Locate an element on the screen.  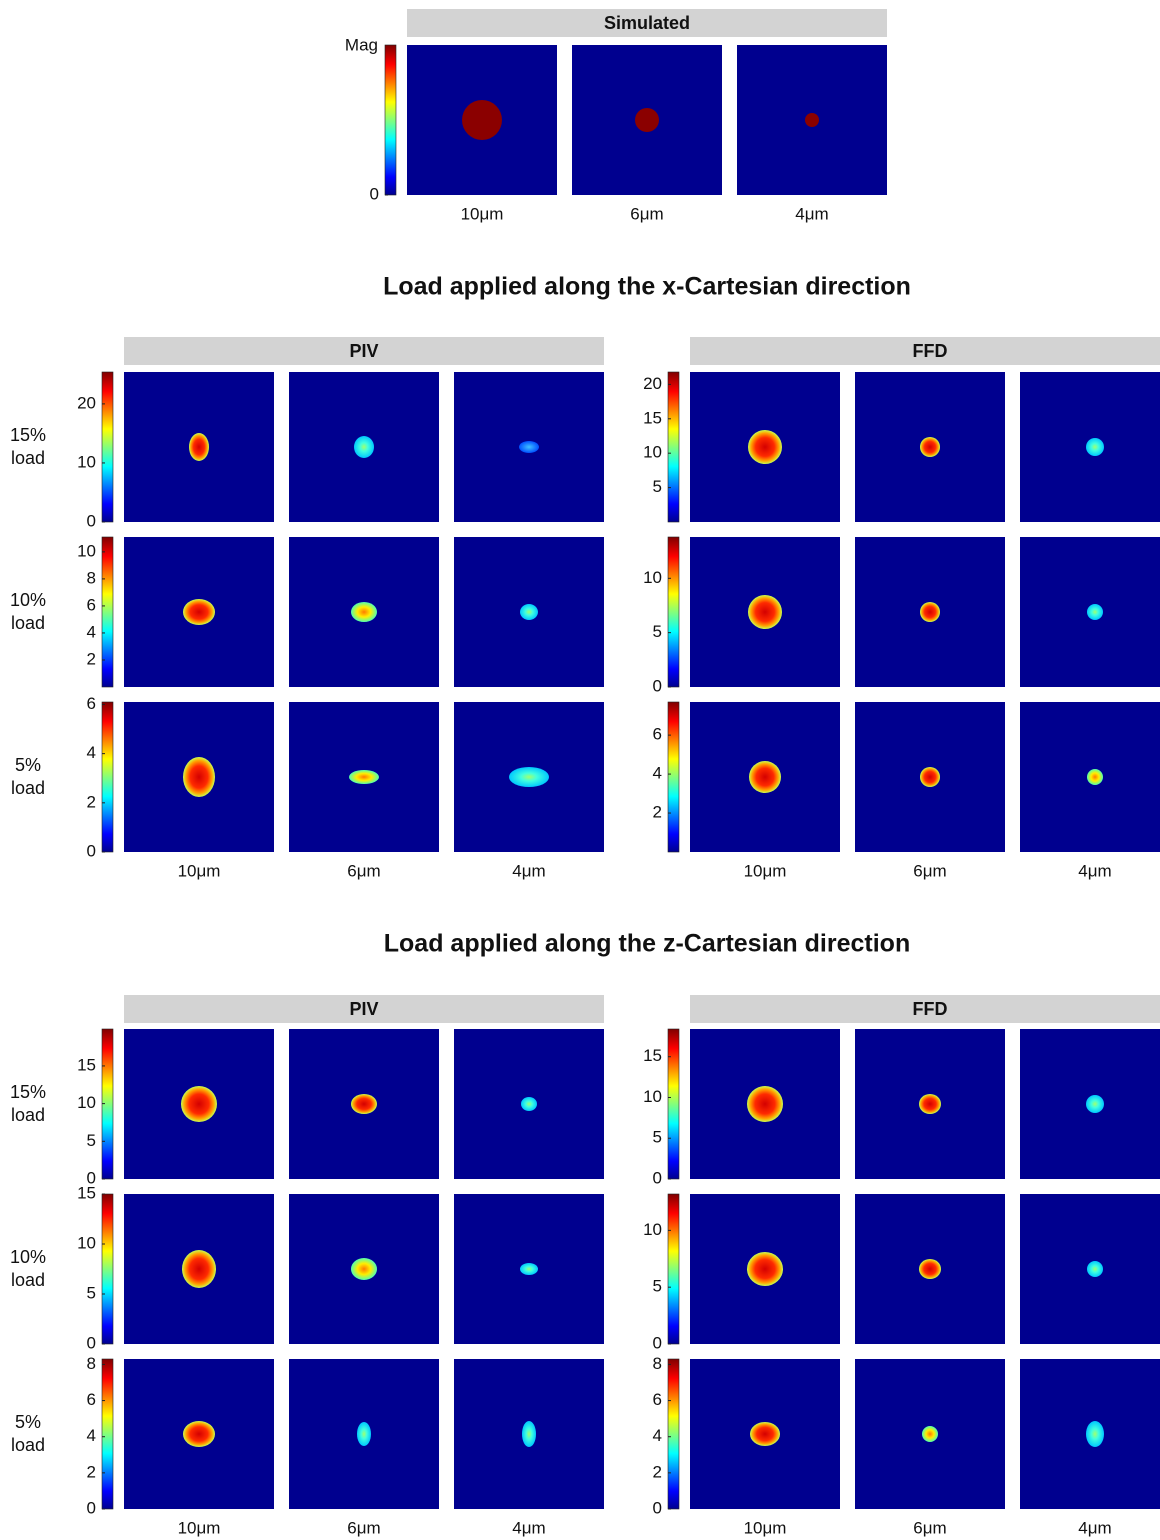
header: PIV is located at coordinates (363, 1009).